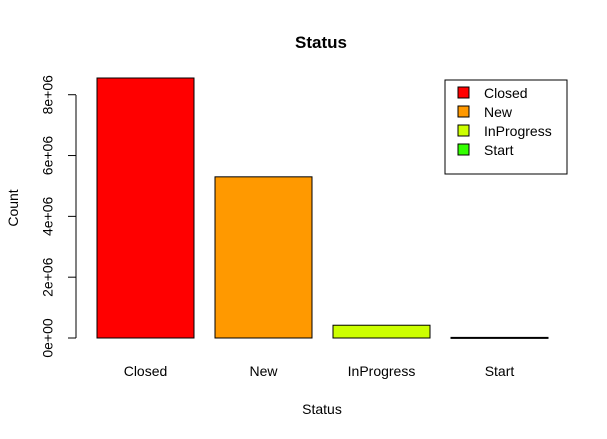 The width and height of the screenshot is (607, 439). I want to click on x-tick-label-start: Start, so click(500, 371).